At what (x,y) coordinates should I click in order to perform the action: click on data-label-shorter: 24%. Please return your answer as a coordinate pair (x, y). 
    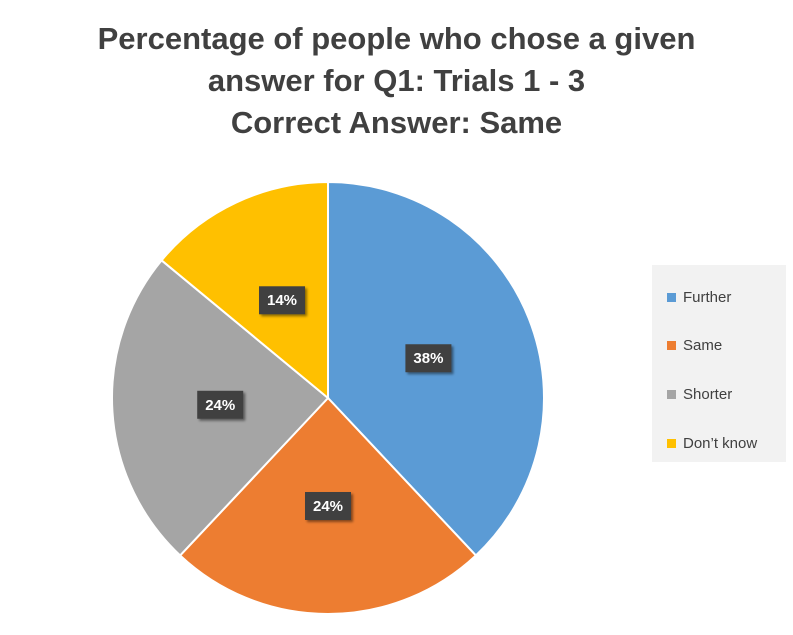
    Looking at the image, I should click on (220, 404).